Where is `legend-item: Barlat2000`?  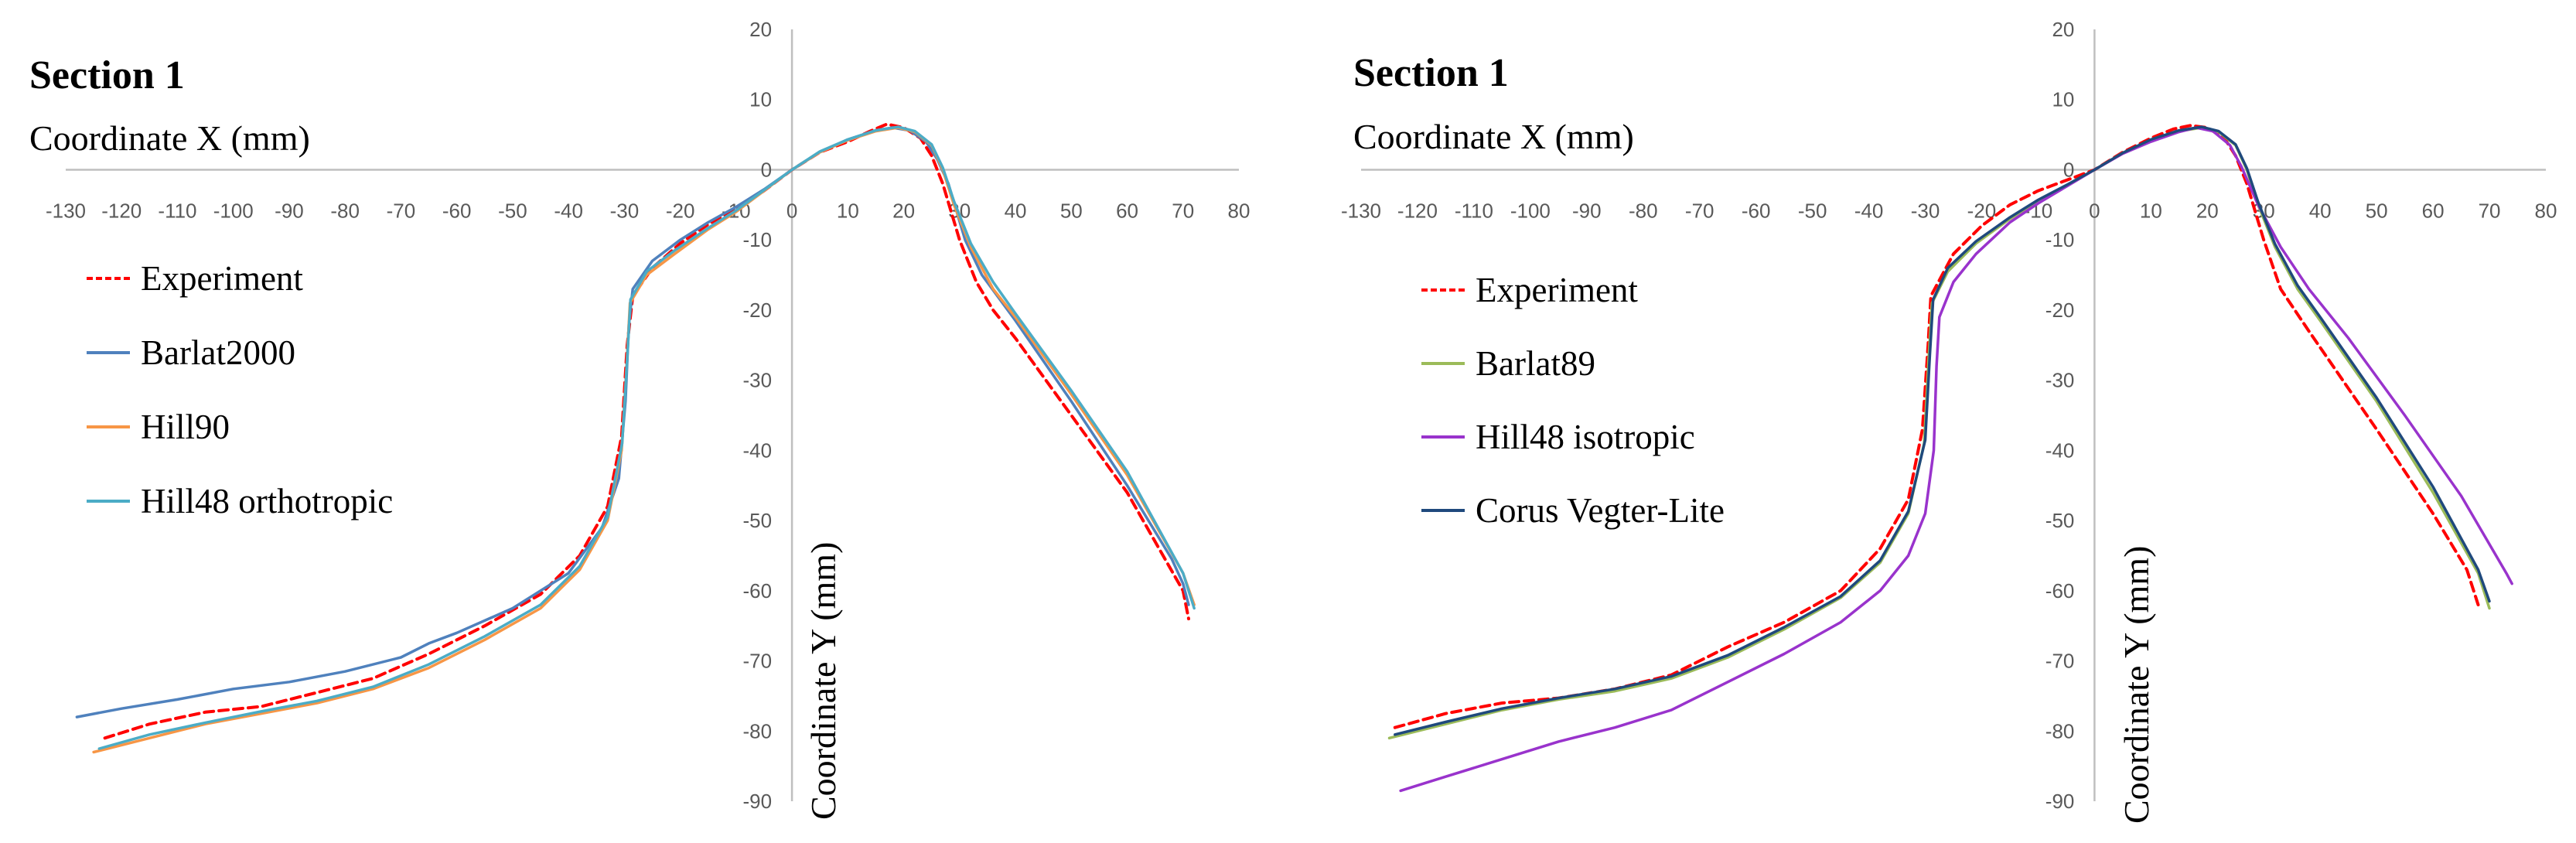 legend-item: Barlat2000 is located at coordinates (191, 352).